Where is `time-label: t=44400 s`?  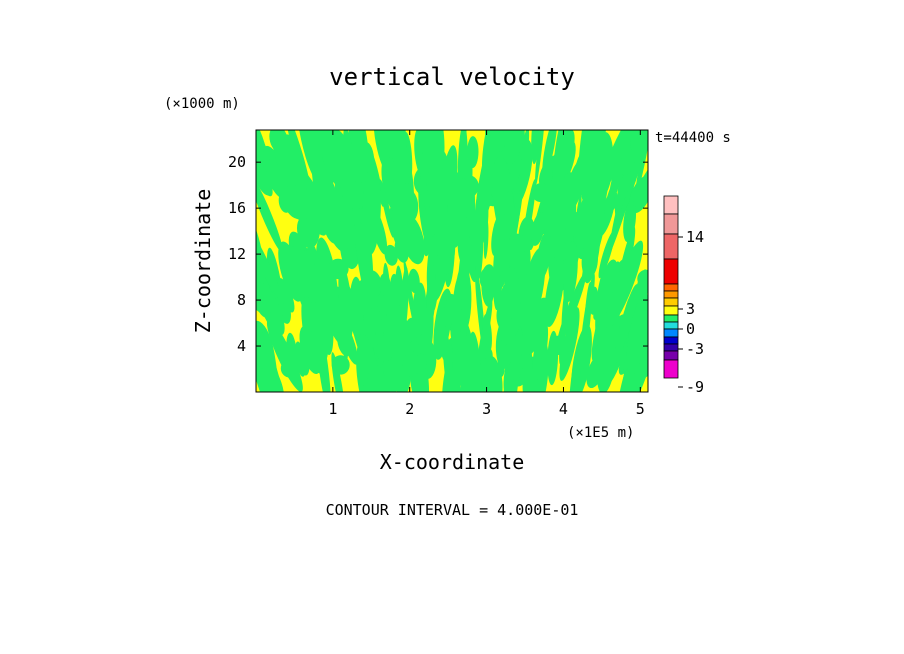 time-label: t=44400 s is located at coordinates (693, 138).